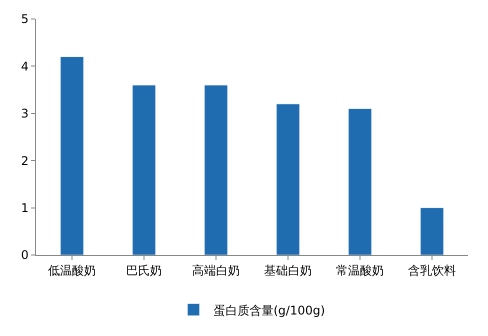 The height and width of the screenshot is (336, 488). Describe the element at coordinates (24, 208) in the screenshot. I see `y-tick-label: 1` at that location.